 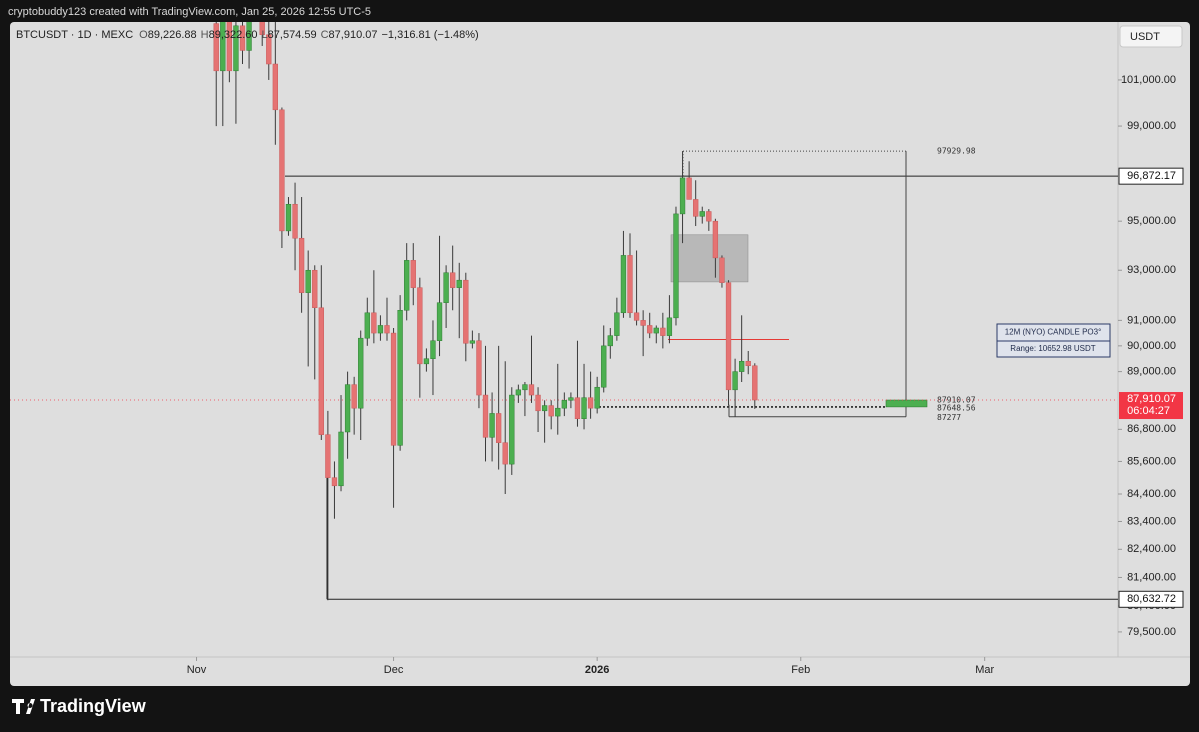 I want to click on x-tick-label: Mar, so click(x=984, y=670).